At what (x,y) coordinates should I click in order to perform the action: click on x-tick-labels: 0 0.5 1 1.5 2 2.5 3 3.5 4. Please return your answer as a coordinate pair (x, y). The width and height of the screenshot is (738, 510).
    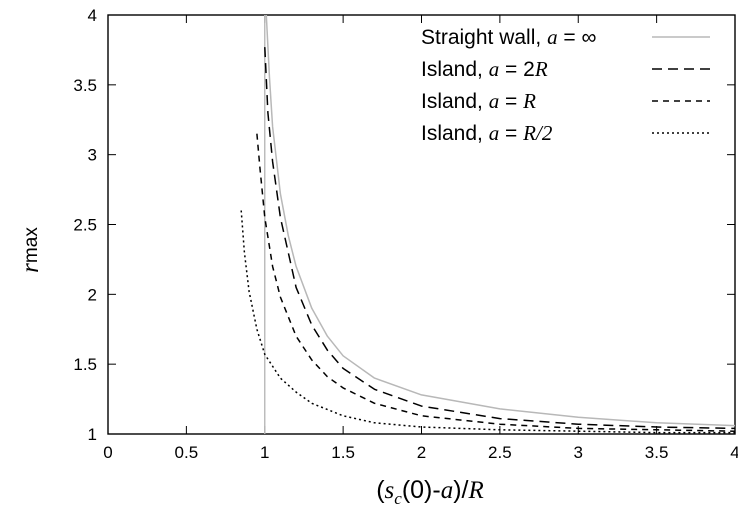
    Looking at the image, I should click on (420, 452).